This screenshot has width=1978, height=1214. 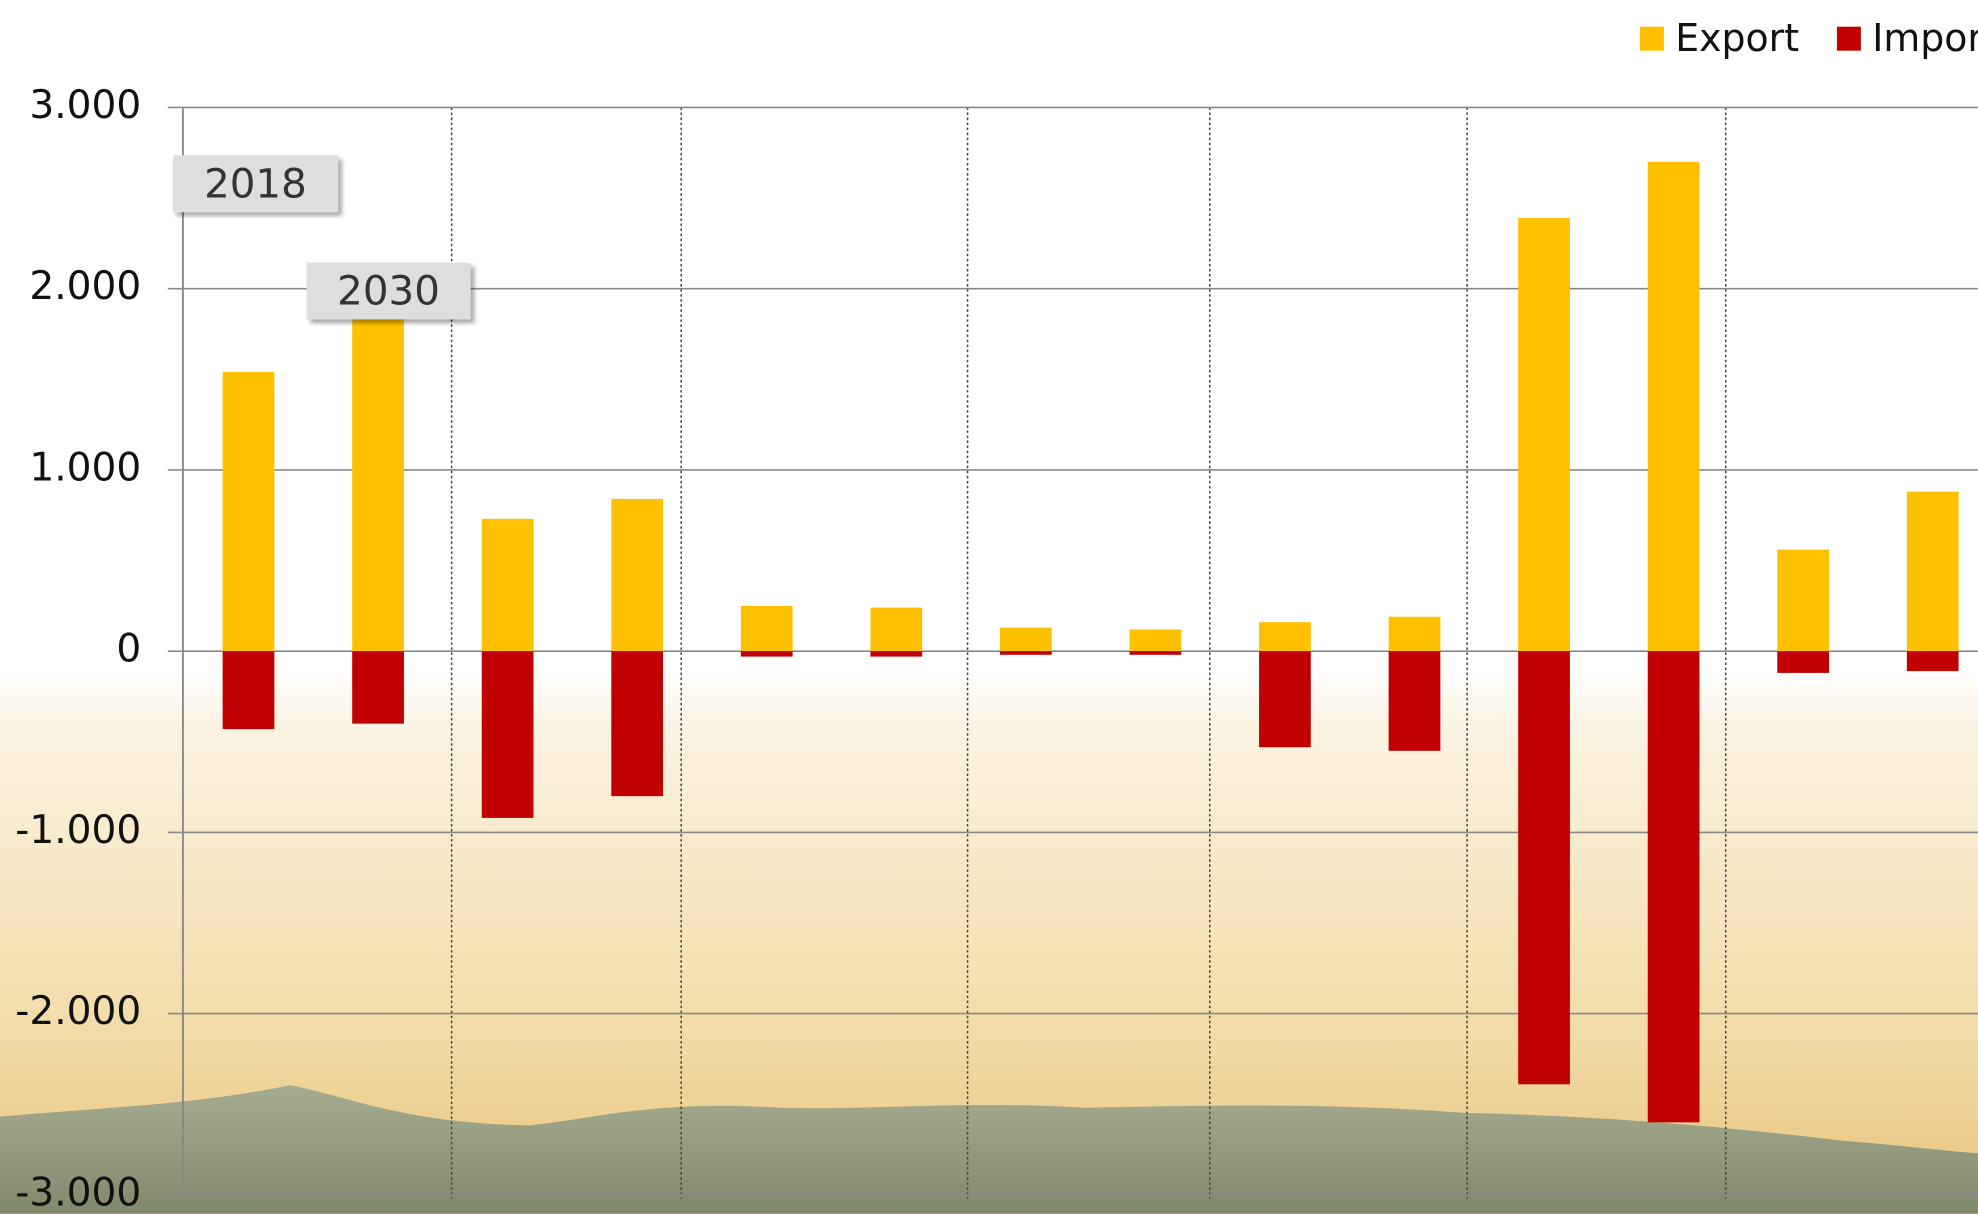 I want to click on y-tick-label: -3.000, so click(x=78, y=1192).